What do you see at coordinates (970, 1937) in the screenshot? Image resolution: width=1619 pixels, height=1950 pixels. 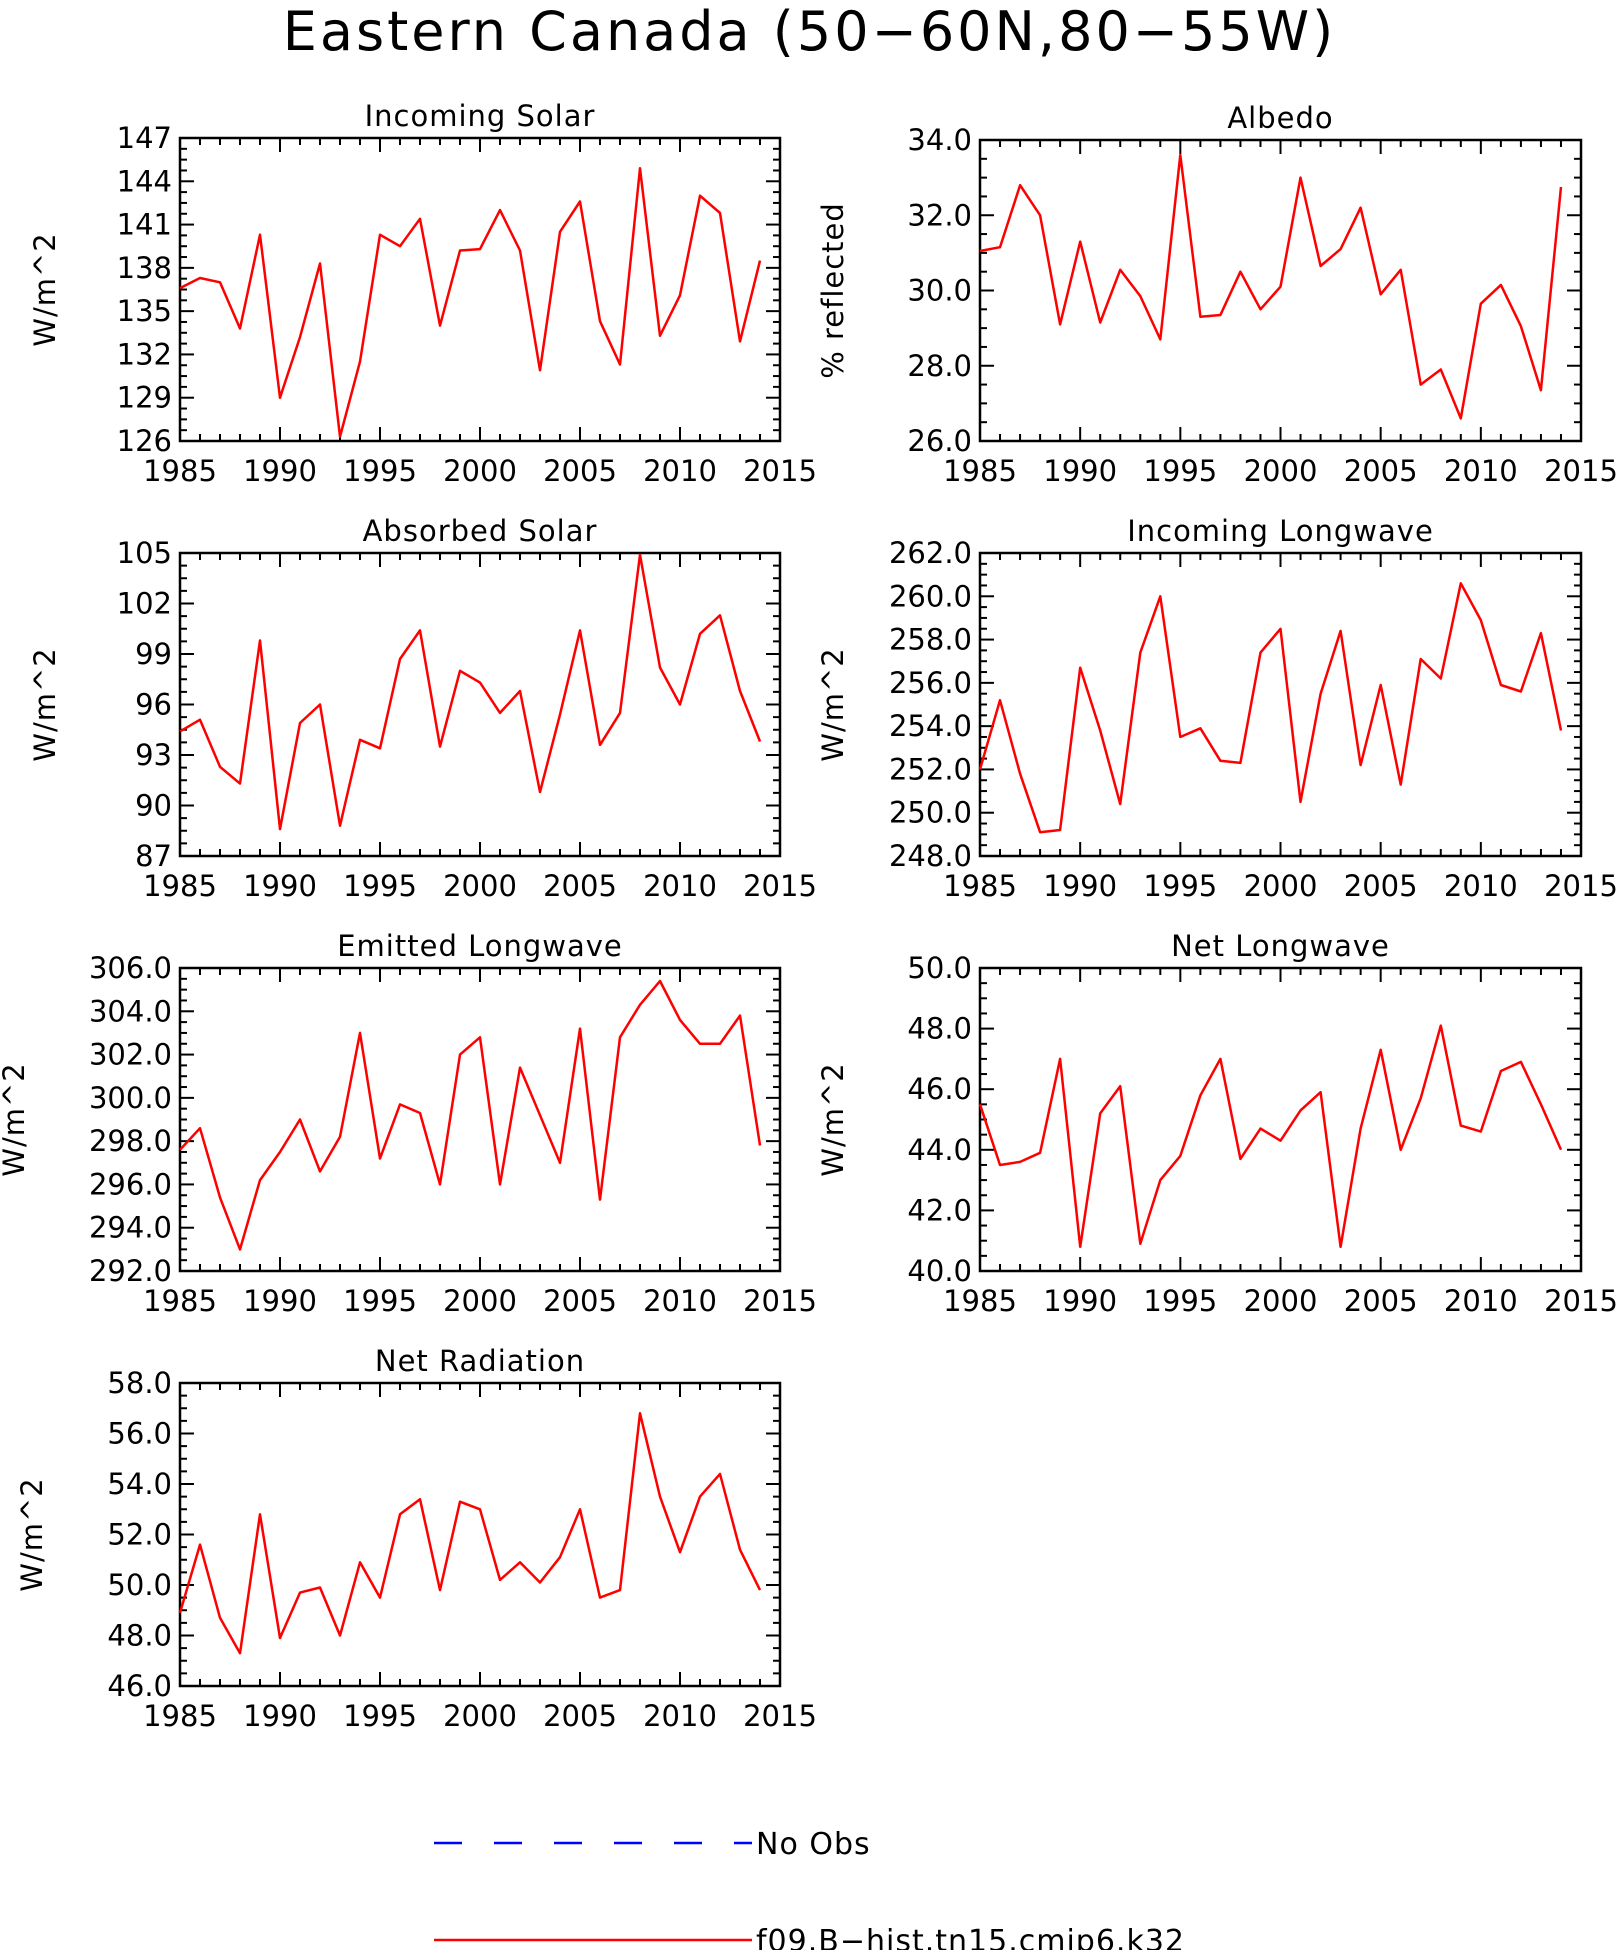 I see `legend-label: f09.B−hist.tn15.cmip6.k32` at bounding box center [970, 1937].